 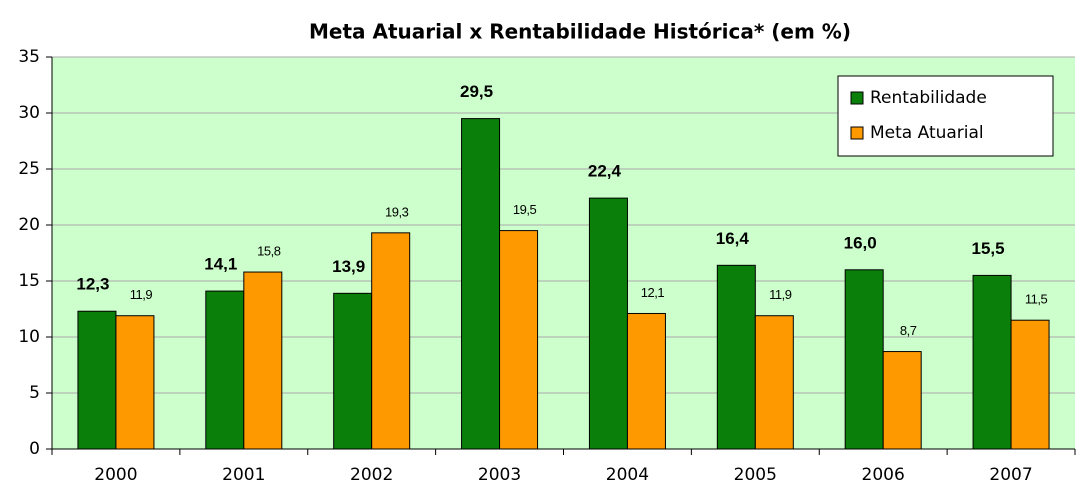 I want to click on x-tick-label: 2005, so click(x=755, y=475).